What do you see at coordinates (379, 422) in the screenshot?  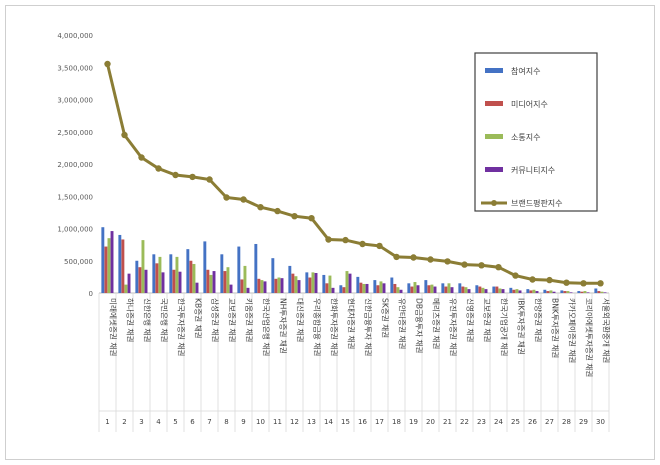 I see `rank-label: 17` at bounding box center [379, 422].